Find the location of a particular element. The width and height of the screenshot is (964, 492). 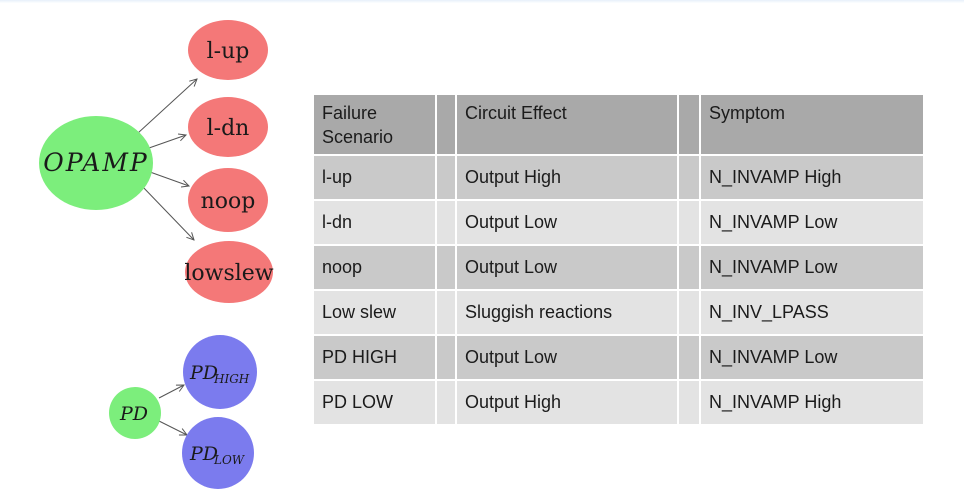

table-row-l-up: l-up Output High N_INVAMP High is located at coordinates (618, 177).